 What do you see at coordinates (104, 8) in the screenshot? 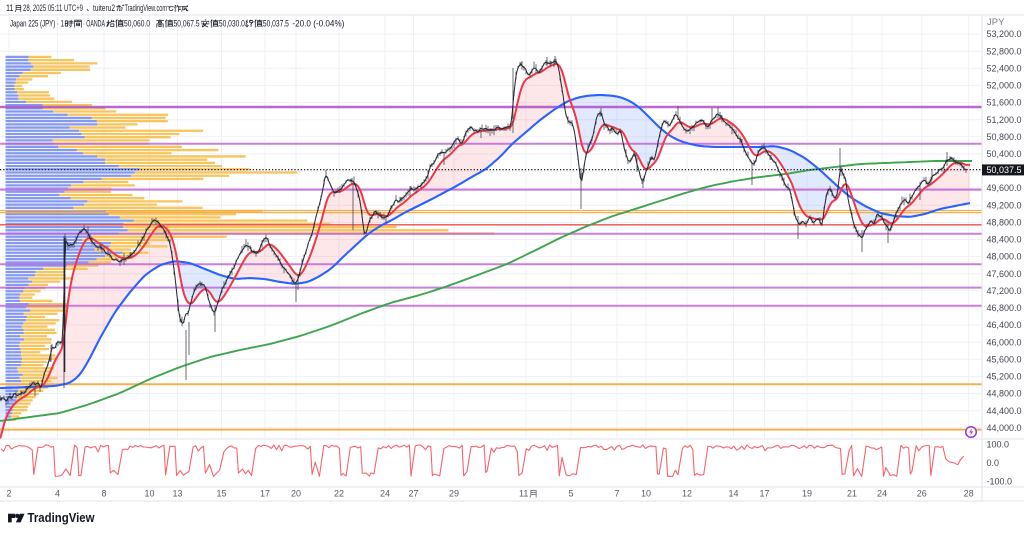
I see `svg-text: tuiteru2` at bounding box center [104, 8].